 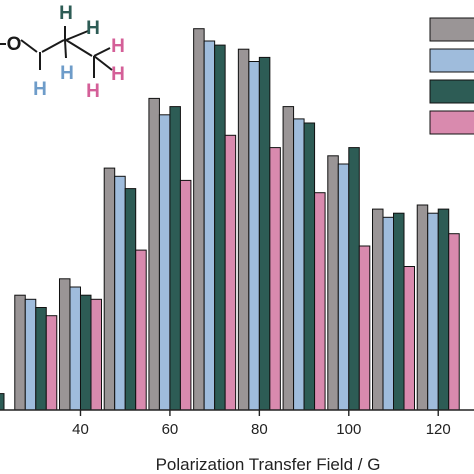 I want to click on x-tick-label: 60, so click(x=170, y=429).